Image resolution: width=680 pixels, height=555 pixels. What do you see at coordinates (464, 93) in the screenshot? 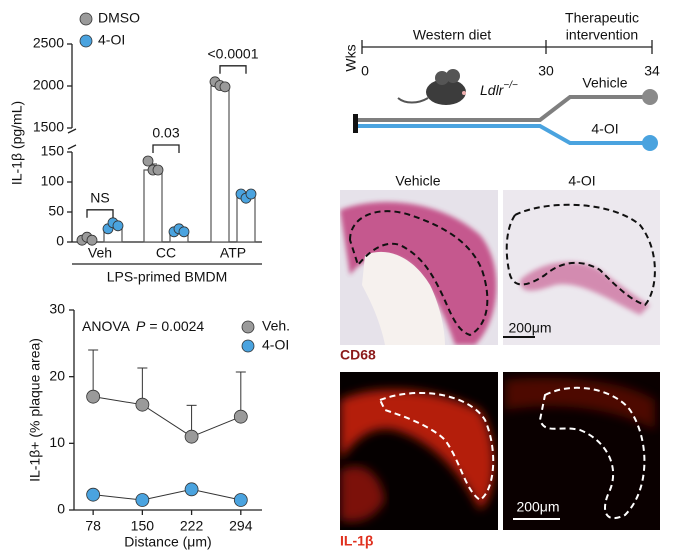
I see `mouse-nose` at bounding box center [464, 93].